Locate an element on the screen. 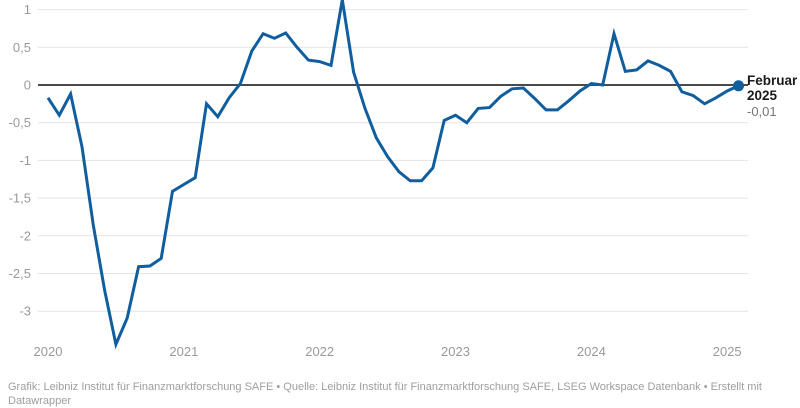 This screenshot has width=800, height=408. y-tick-label: -2 is located at coordinates (25, 235).